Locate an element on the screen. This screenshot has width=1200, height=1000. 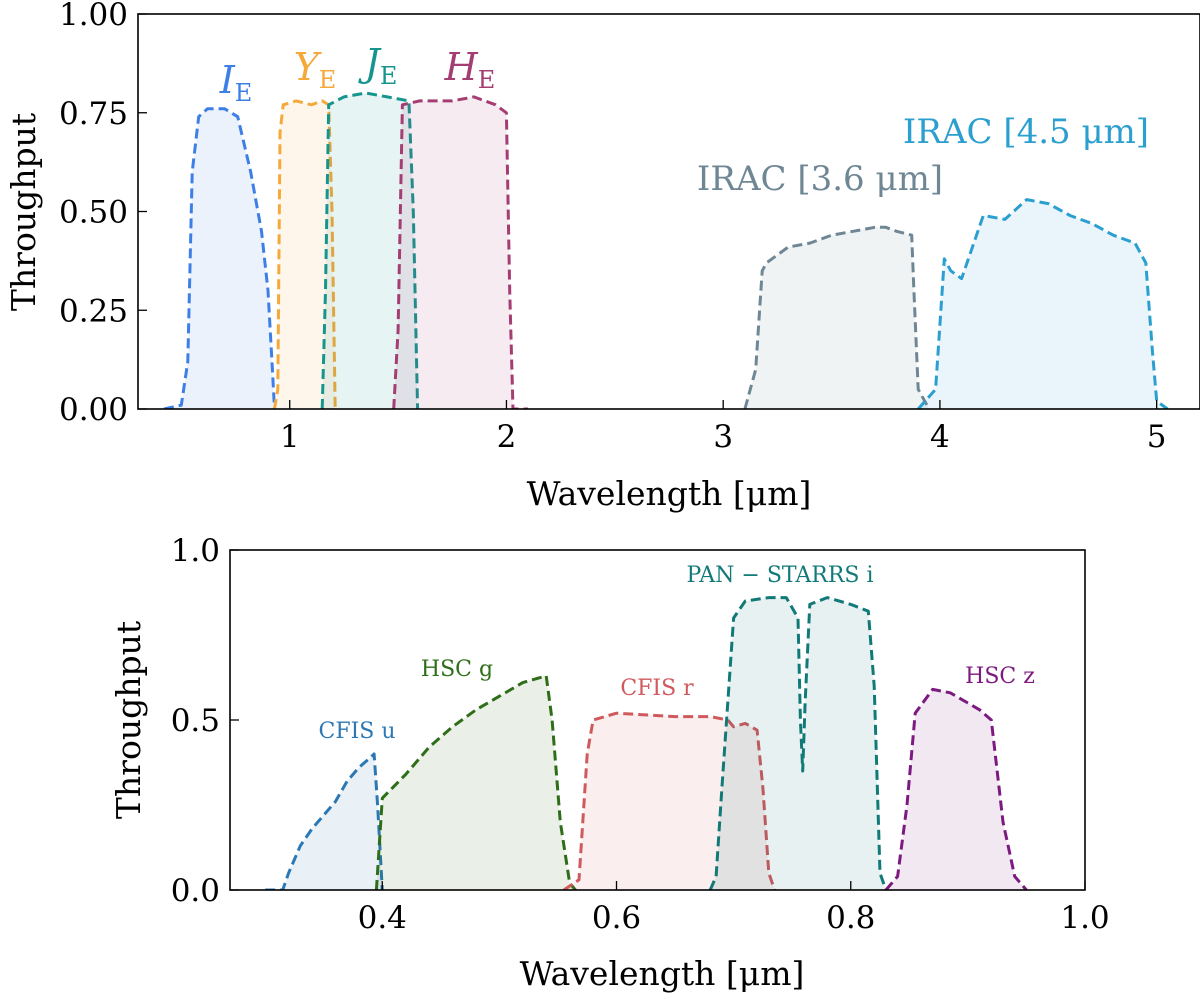
top-x-tick-label: 4 is located at coordinates (940, 437).